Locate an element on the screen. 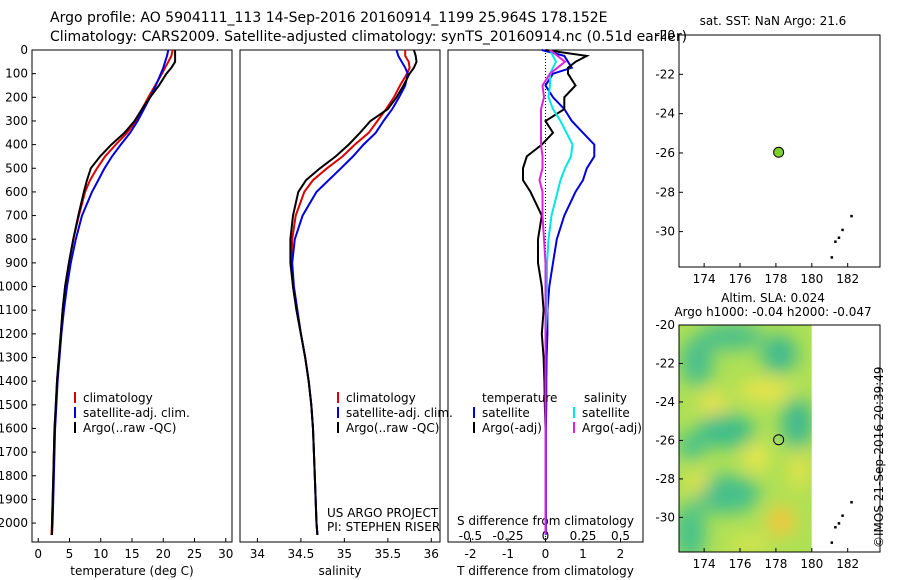 This screenshot has height=580, width=900. map-y-tick-label: -26 is located at coordinates (665, 153).